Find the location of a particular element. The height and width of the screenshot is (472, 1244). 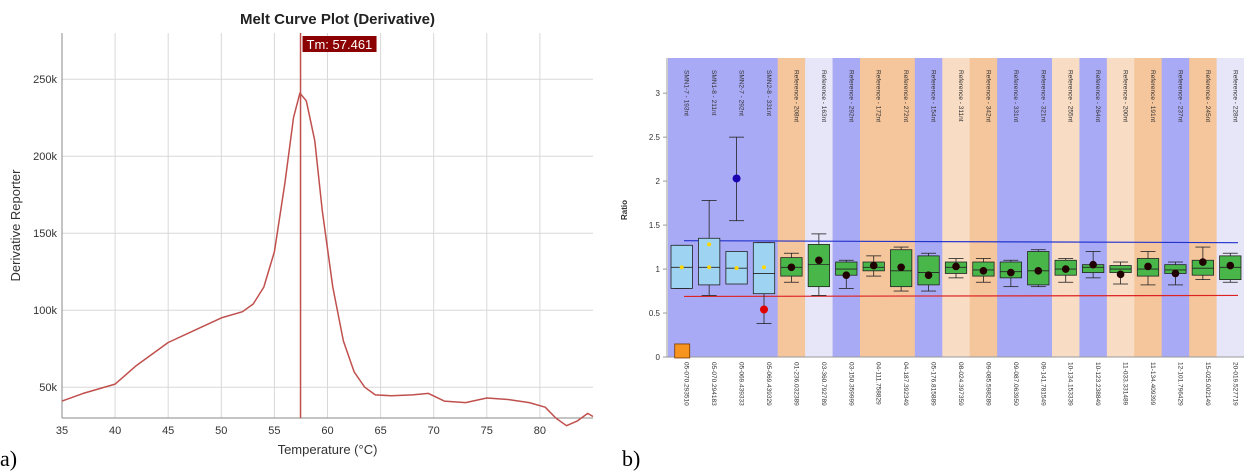

sample-label: 05-069.439333 is located at coordinates (741, 384).